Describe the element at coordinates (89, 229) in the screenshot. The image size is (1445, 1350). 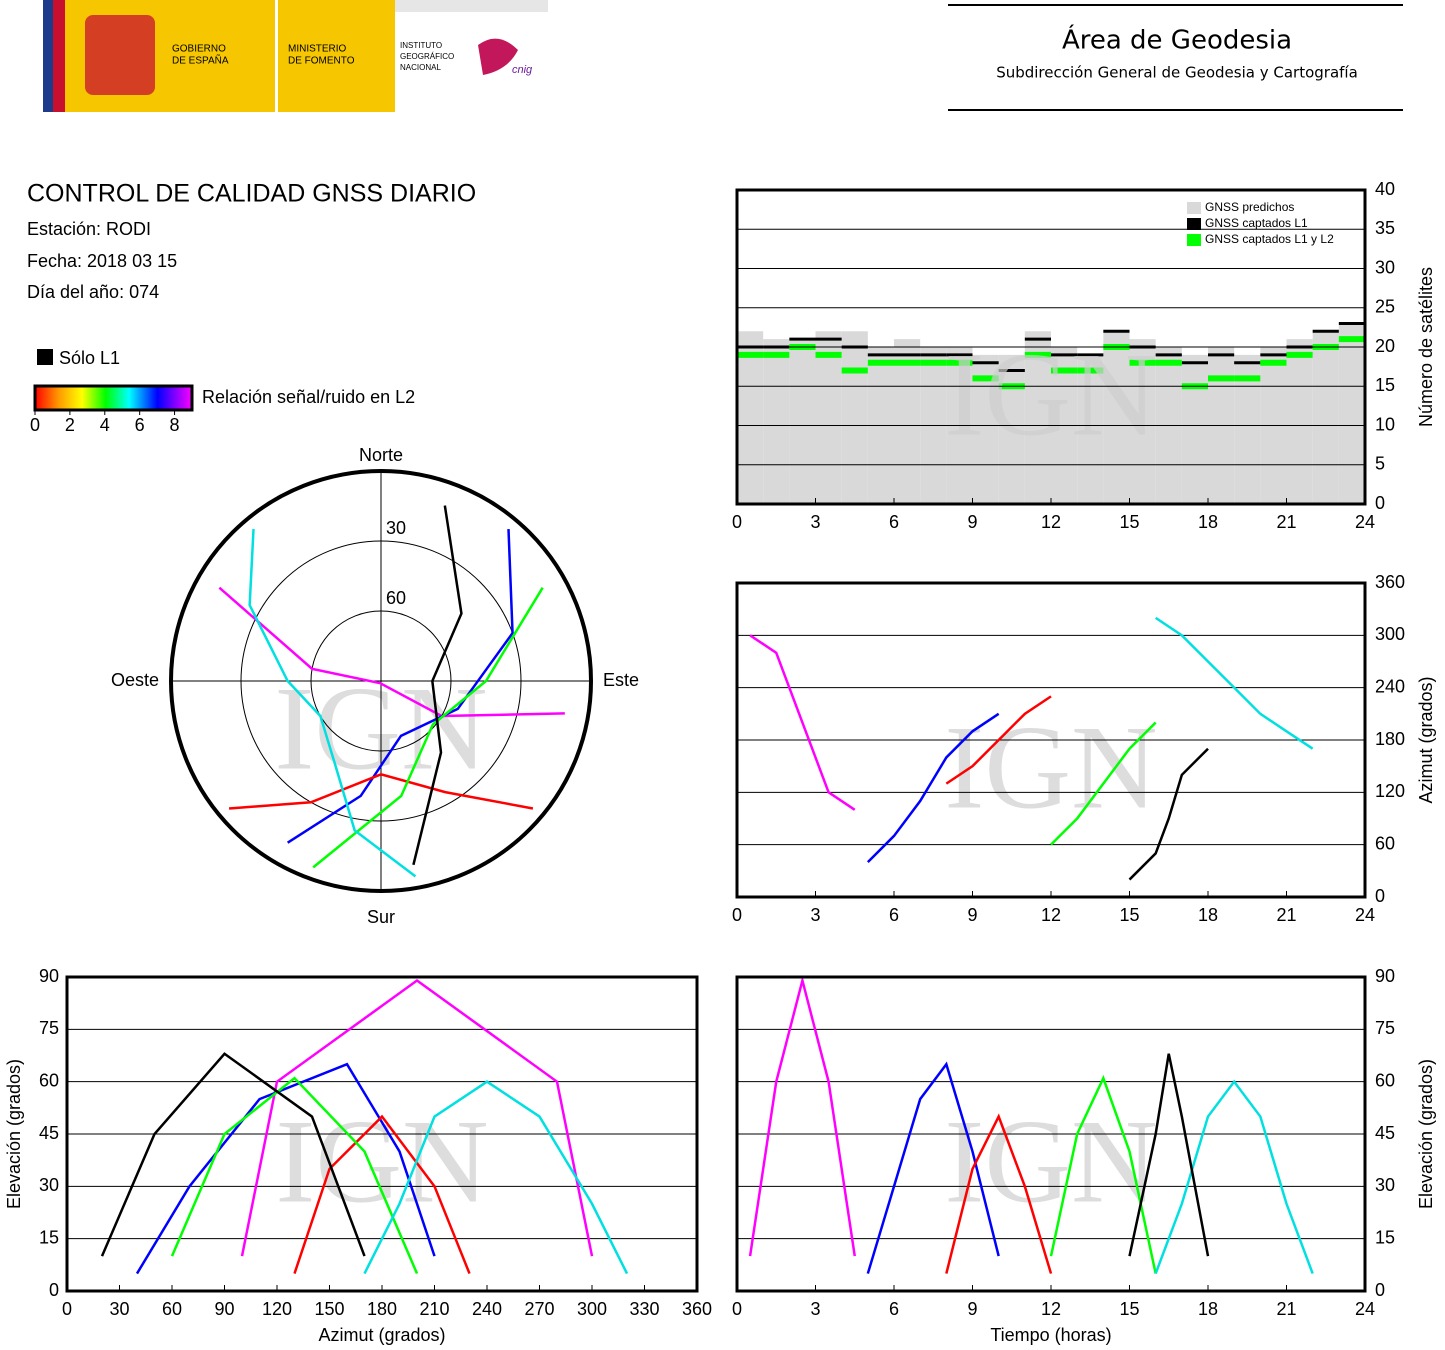
I see `station: Estación: RODI` at that location.